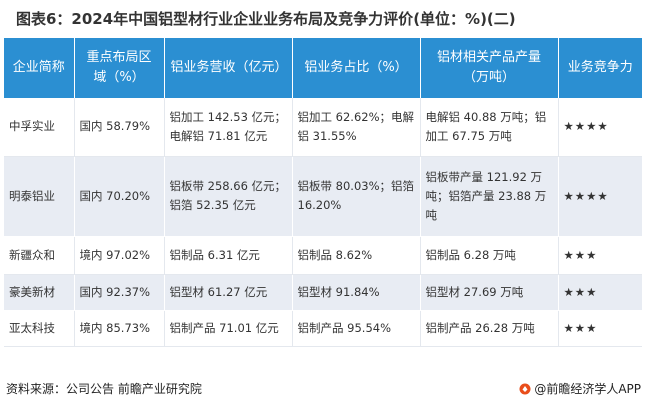 The height and width of the screenshot is (405, 647). What do you see at coordinates (489, 328) in the screenshot?
I see `output-cell: 铝制产品 26.28 万吨` at bounding box center [489, 328].